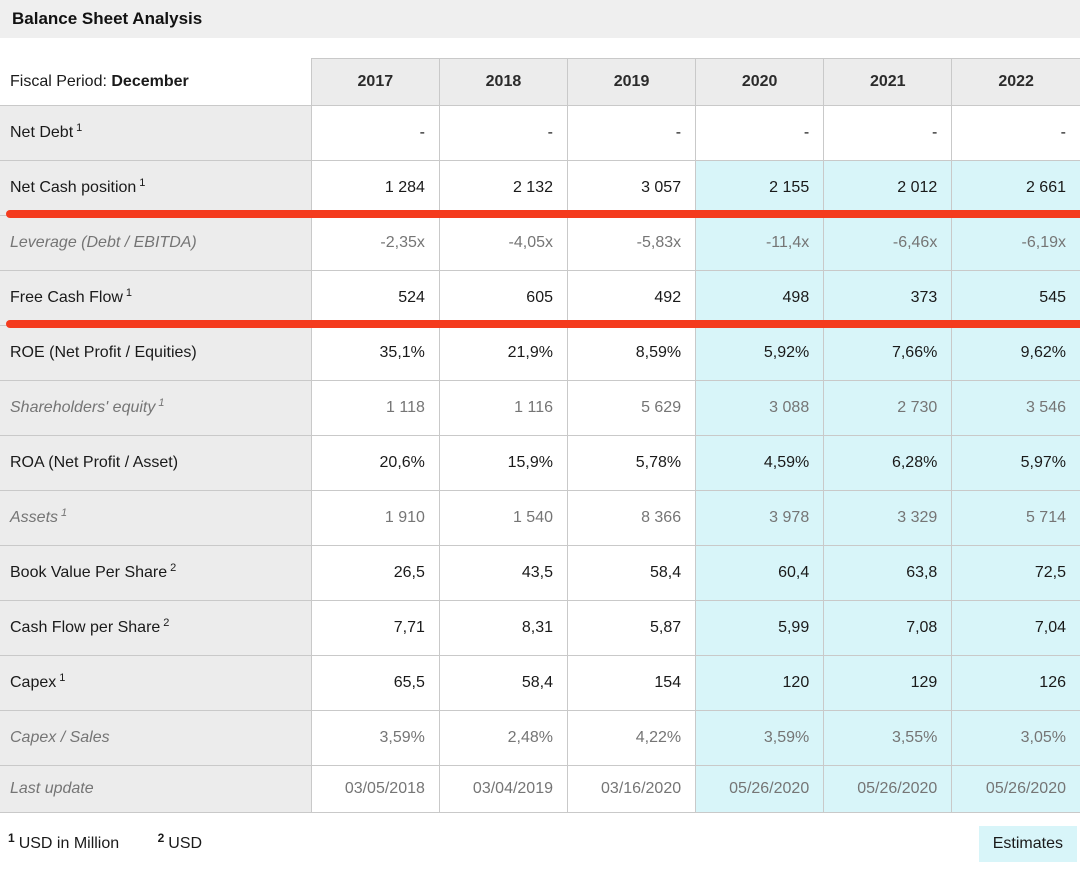 Image resolution: width=1080 pixels, height=871 pixels. What do you see at coordinates (631, 82) in the screenshot?
I see `year-header-2019: 2019` at bounding box center [631, 82].